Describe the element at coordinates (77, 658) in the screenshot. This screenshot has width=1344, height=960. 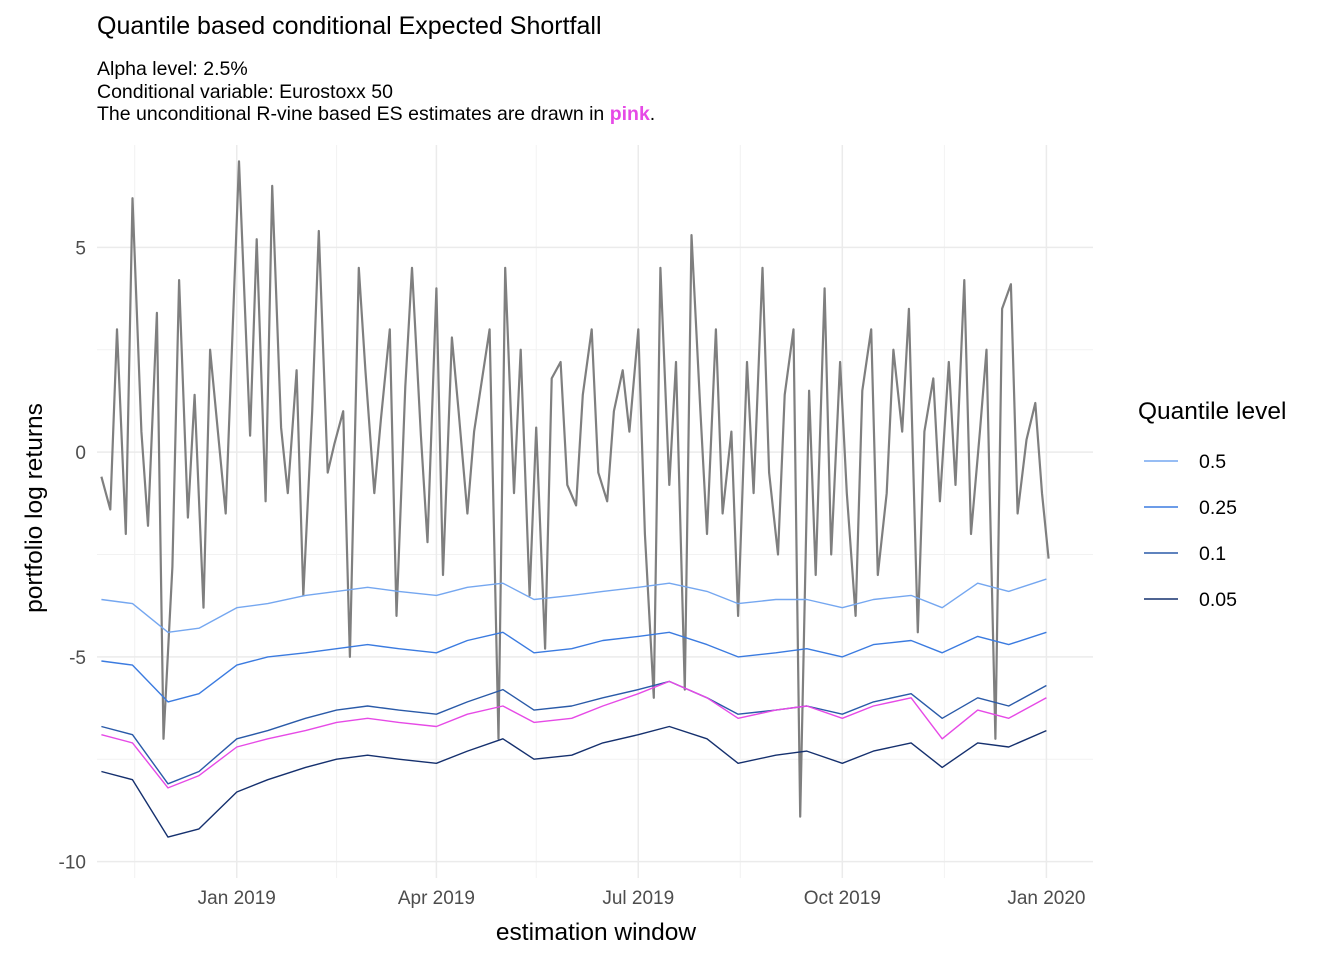
I see `y-tick-label: -5` at that location.